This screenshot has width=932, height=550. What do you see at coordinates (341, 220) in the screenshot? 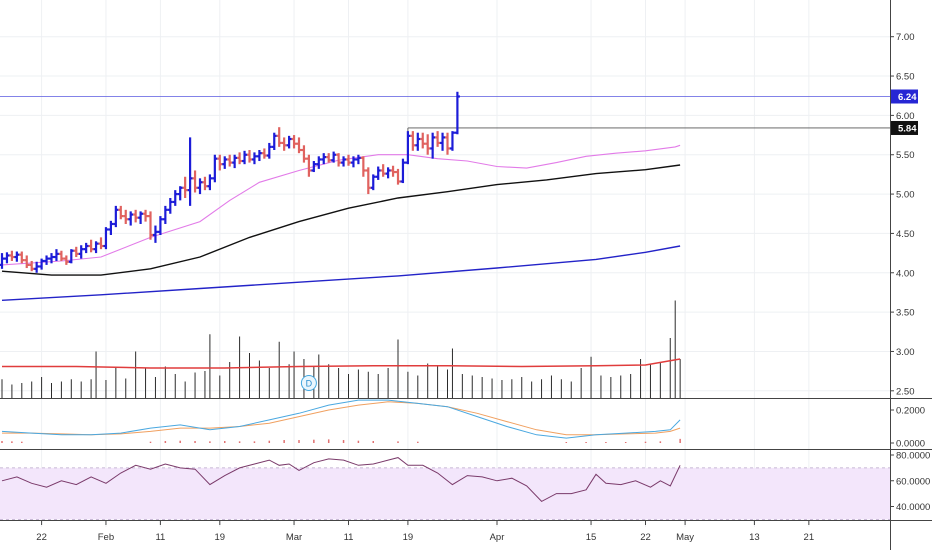
I see `ma-mid-line` at bounding box center [341, 220].